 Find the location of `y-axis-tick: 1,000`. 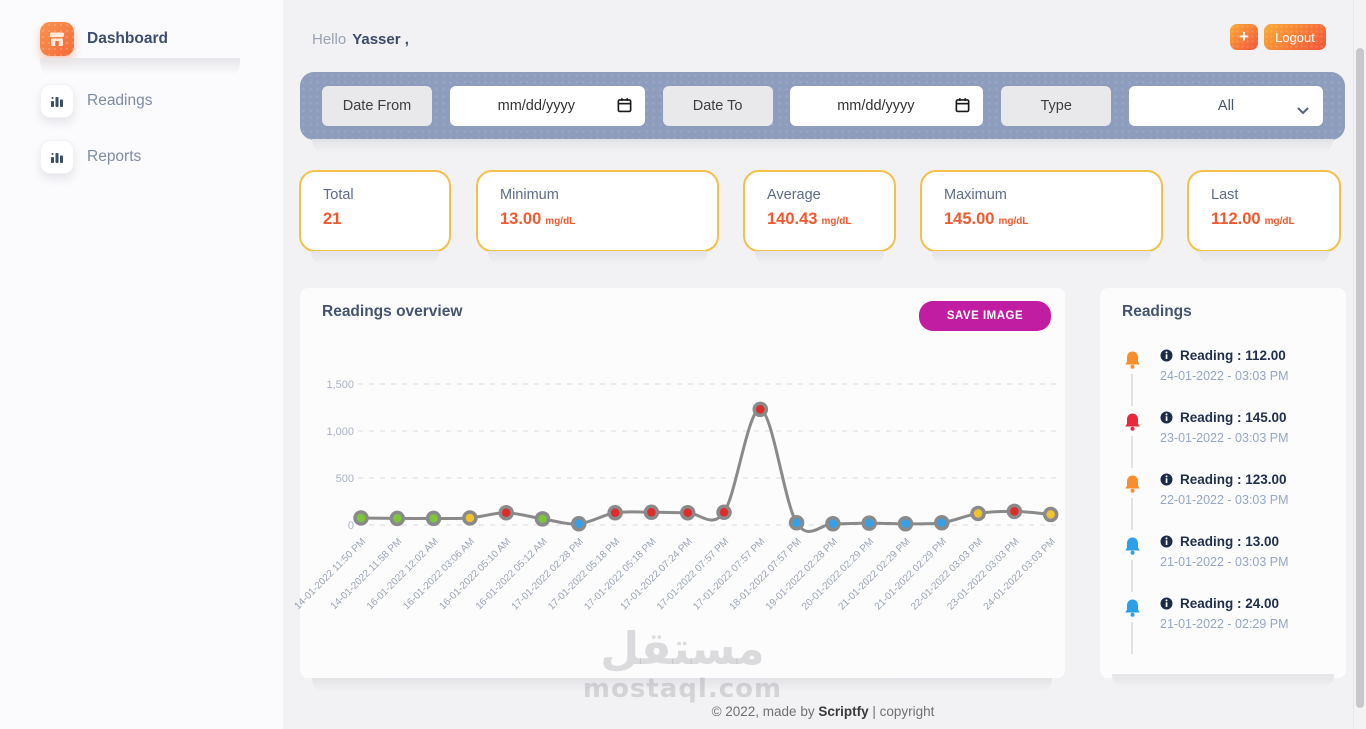

y-axis-tick: 1,000 is located at coordinates (340, 432).